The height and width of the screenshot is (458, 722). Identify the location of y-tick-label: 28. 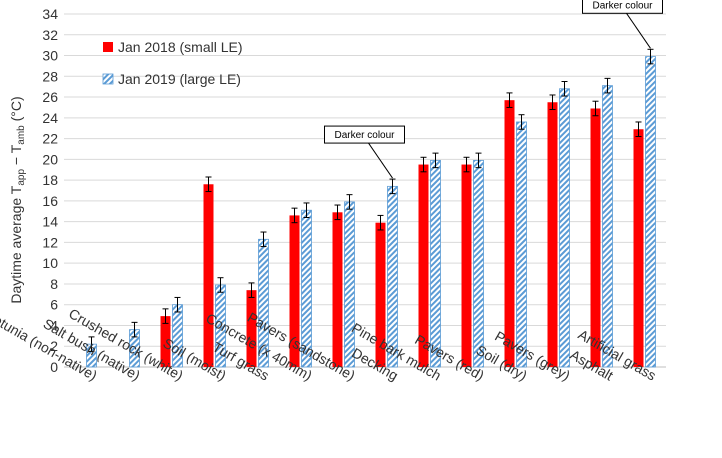
(50, 76).